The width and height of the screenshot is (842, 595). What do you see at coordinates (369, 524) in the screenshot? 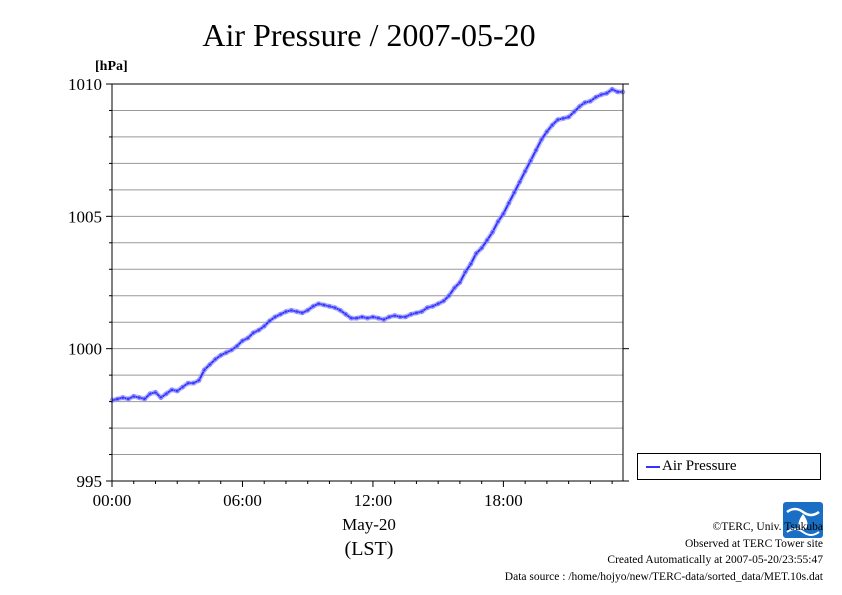
I see `x-axis-date-label: May-20` at bounding box center [369, 524].